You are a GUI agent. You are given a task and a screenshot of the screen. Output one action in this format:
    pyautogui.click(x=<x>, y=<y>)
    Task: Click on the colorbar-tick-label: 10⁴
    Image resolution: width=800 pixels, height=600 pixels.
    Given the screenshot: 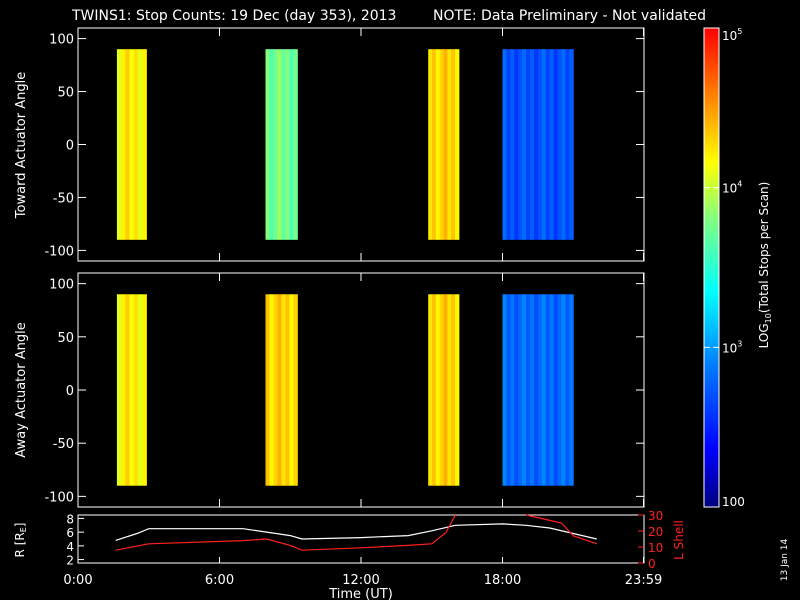 What is the action you would take?
    pyautogui.click(x=732, y=188)
    